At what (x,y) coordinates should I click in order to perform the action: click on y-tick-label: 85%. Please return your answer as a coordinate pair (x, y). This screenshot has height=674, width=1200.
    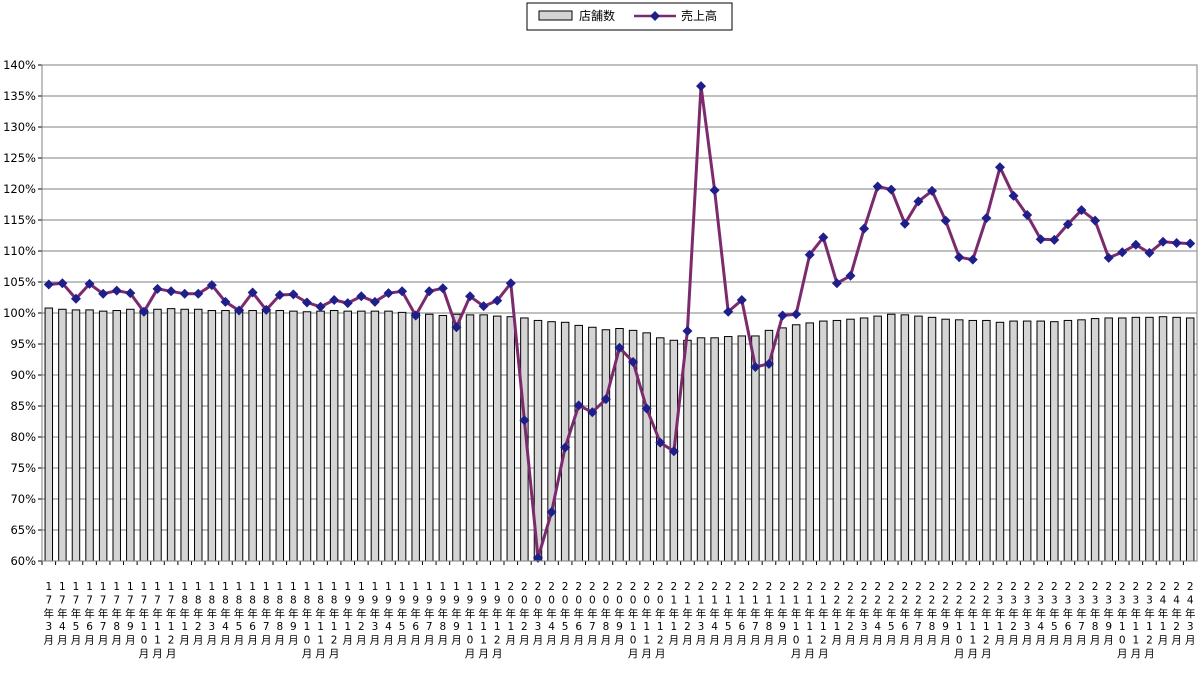
    Looking at the image, I should click on (23, 406).